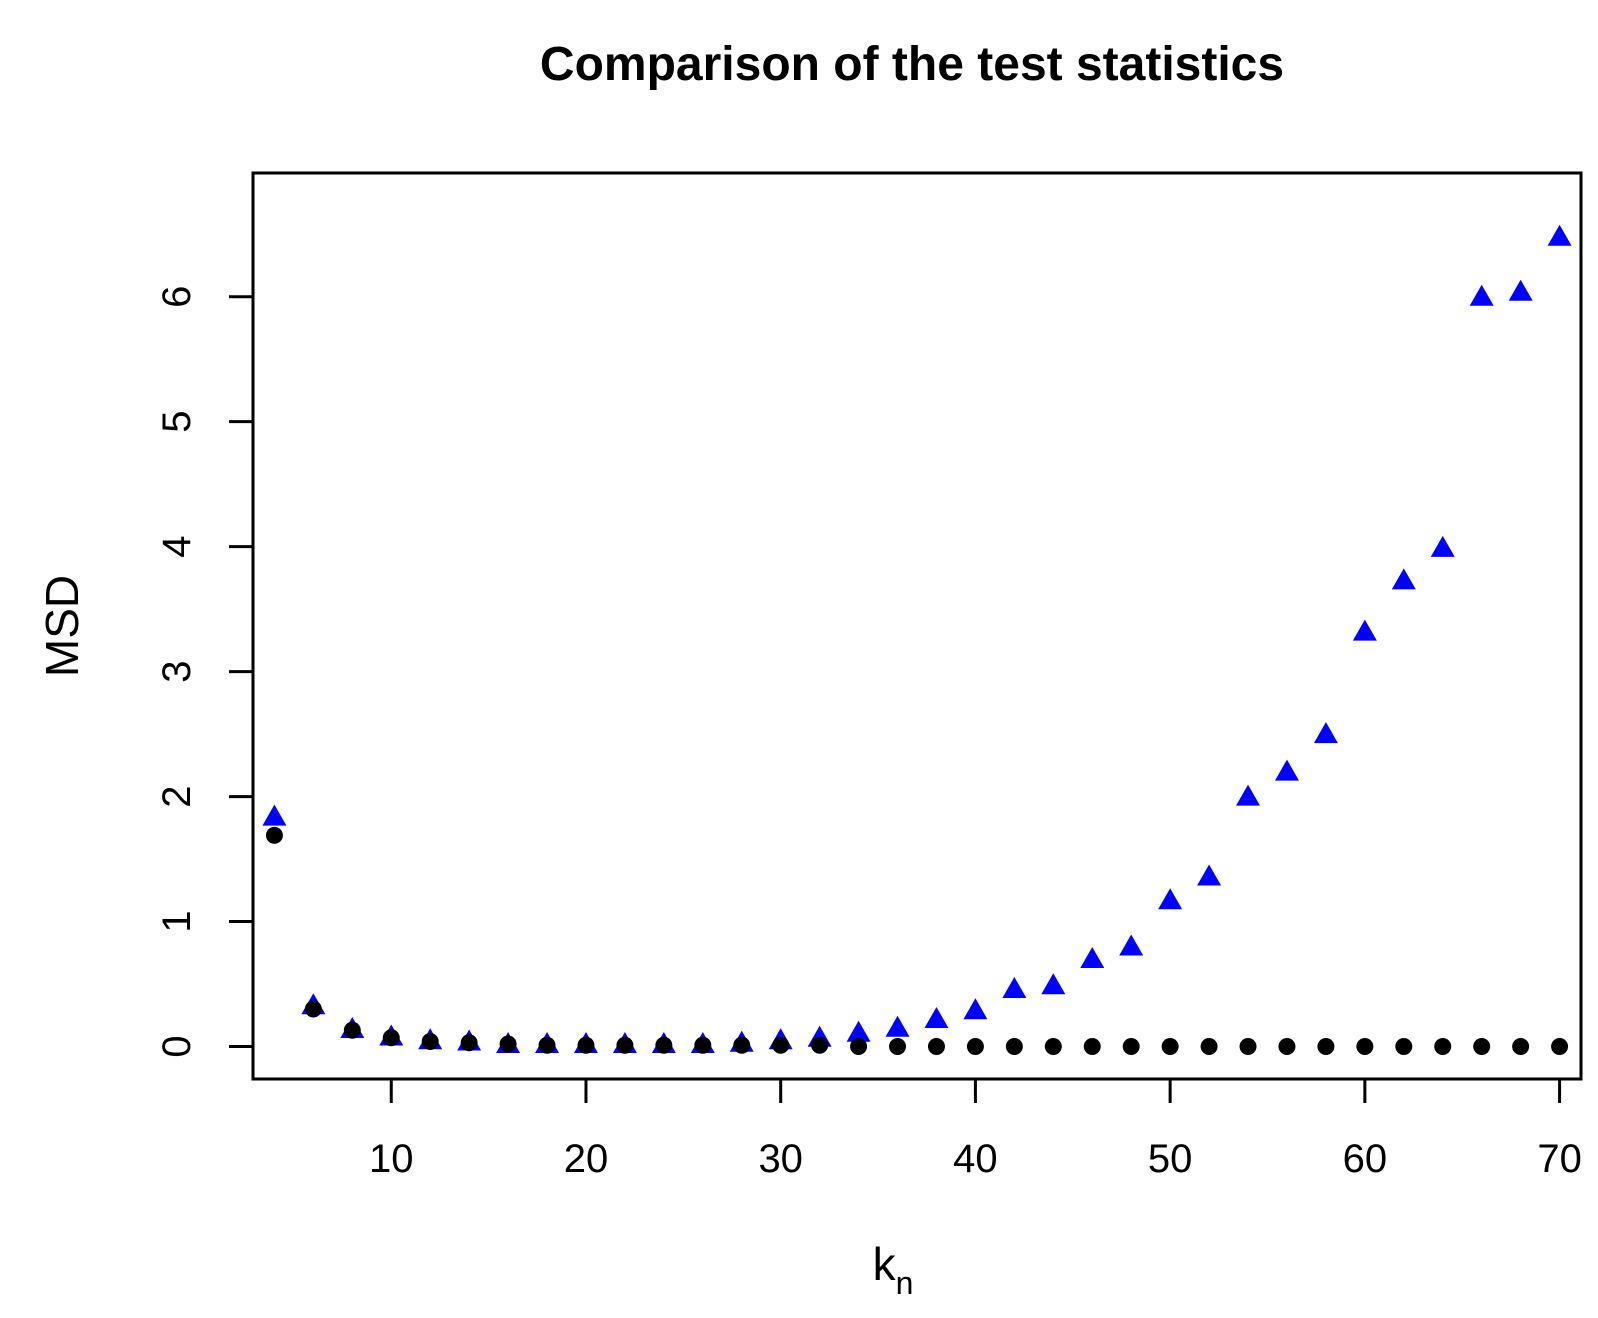 This screenshot has width=1598, height=1318. What do you see at coordinates (177, 796) in the screenshot?
I see `y-tick-label: 2` at bounding box center [177, 796].